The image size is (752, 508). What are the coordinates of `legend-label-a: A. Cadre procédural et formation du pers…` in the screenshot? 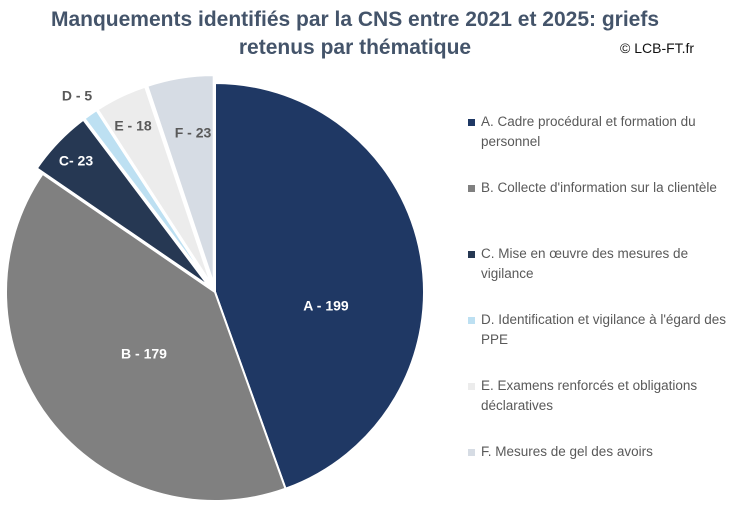 It's located at (588, 131).